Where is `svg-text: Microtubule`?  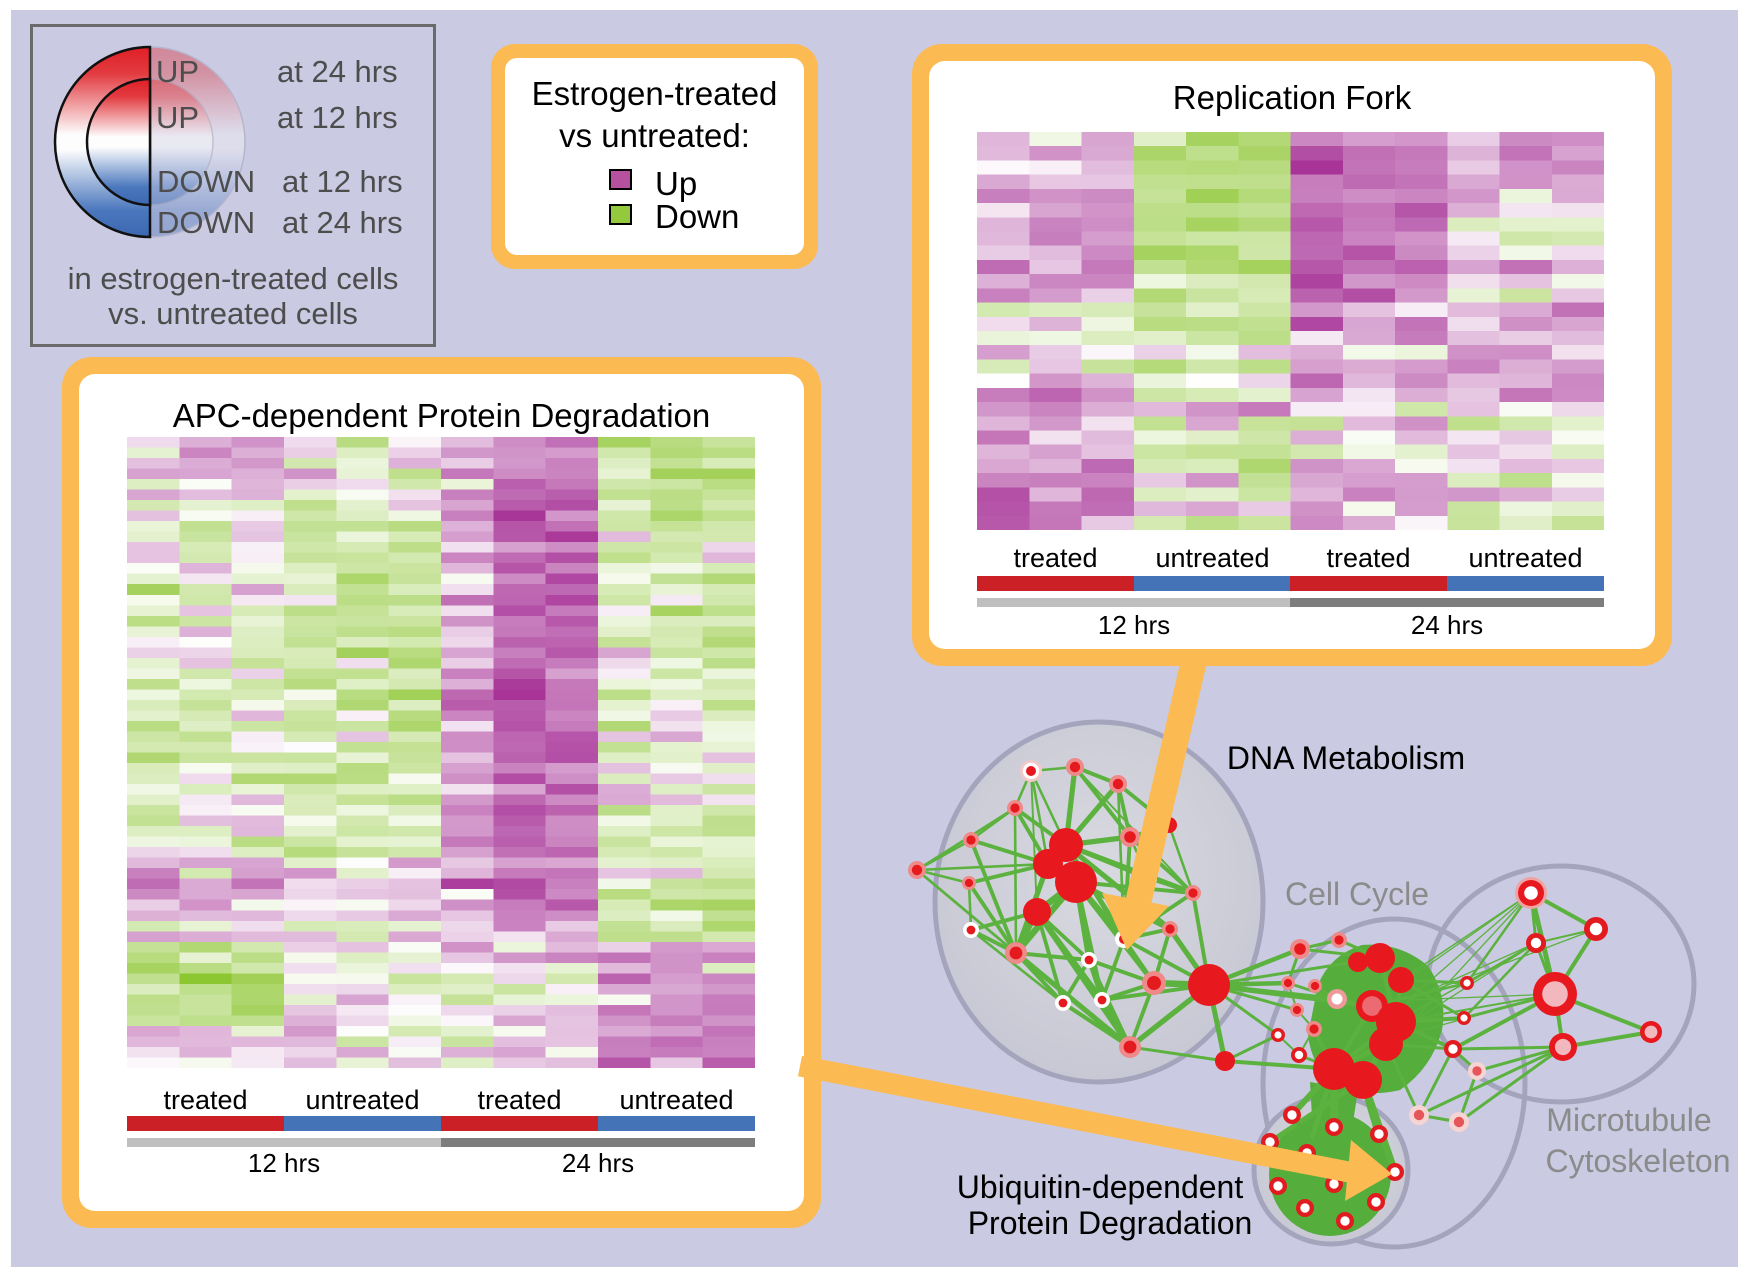 svg-text: Microtubule is located at coordinates (1628, 1120).